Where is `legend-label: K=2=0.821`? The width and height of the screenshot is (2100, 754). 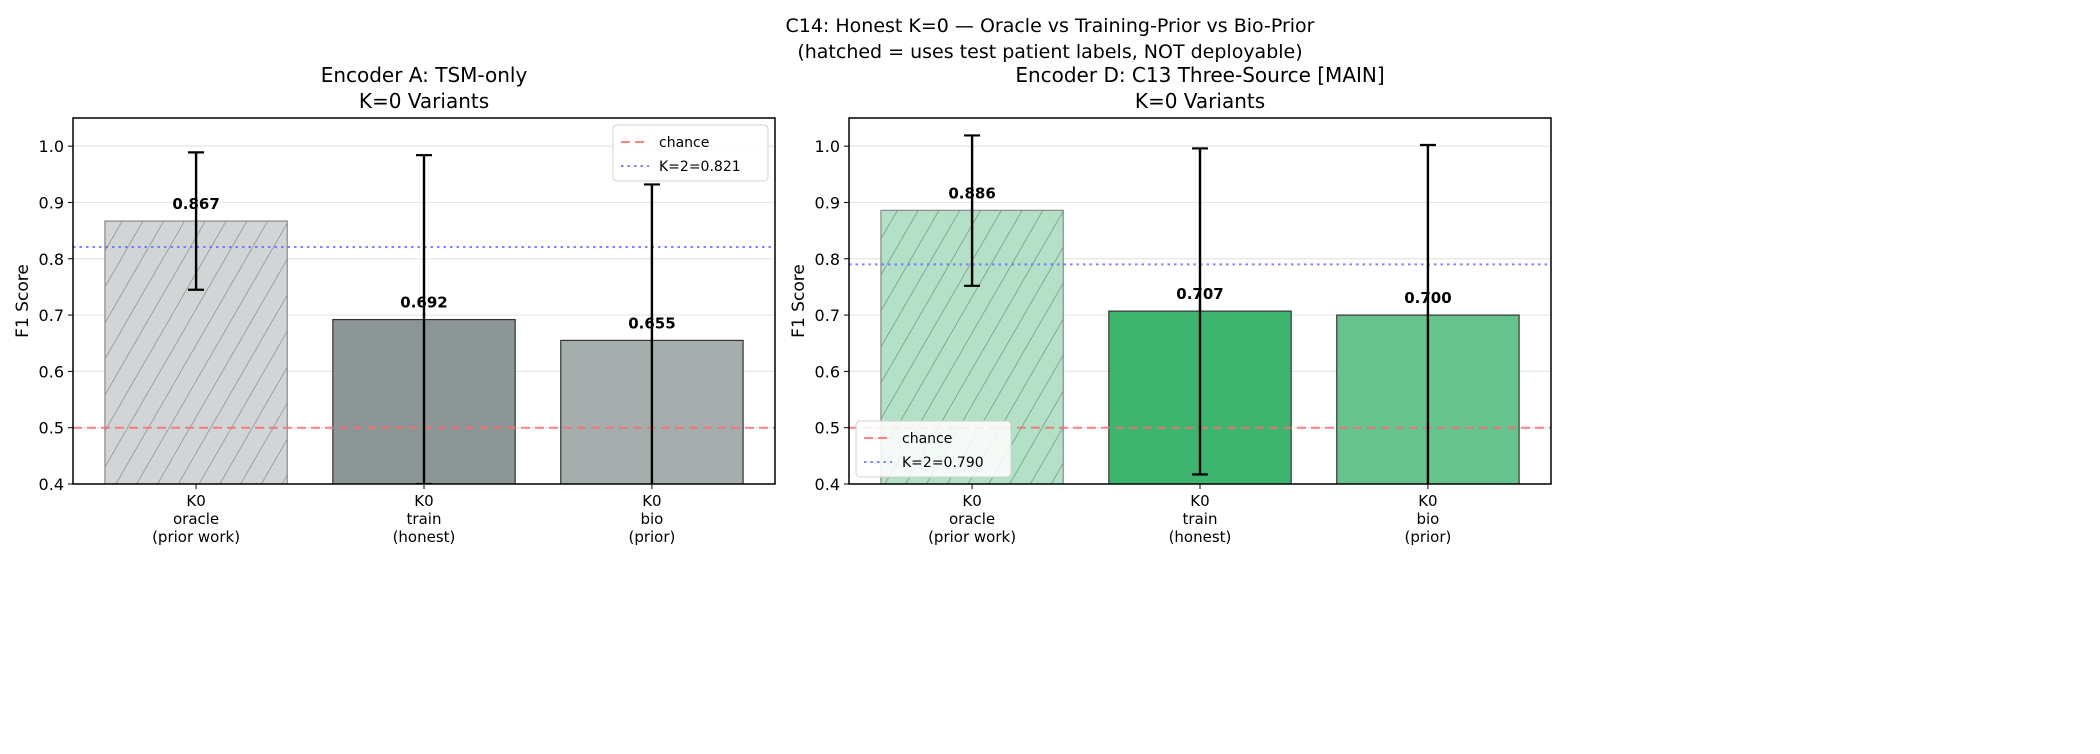
legend-label: K=2=0.821 is located at coordinates (700, 167).